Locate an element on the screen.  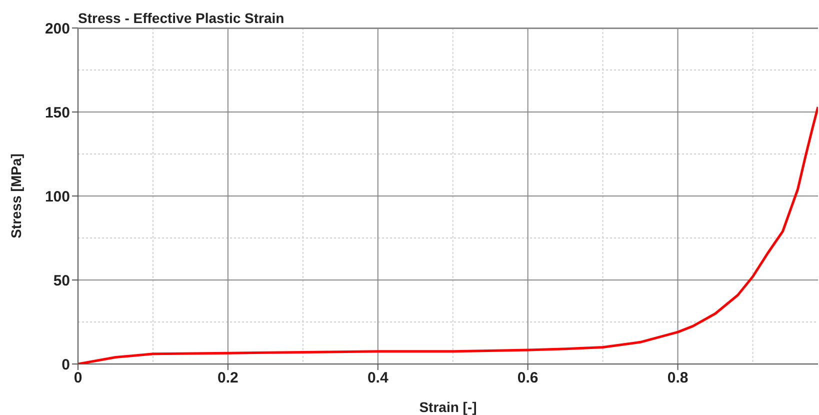
y-tick-label: 200 is located at coordinates (57, 29).